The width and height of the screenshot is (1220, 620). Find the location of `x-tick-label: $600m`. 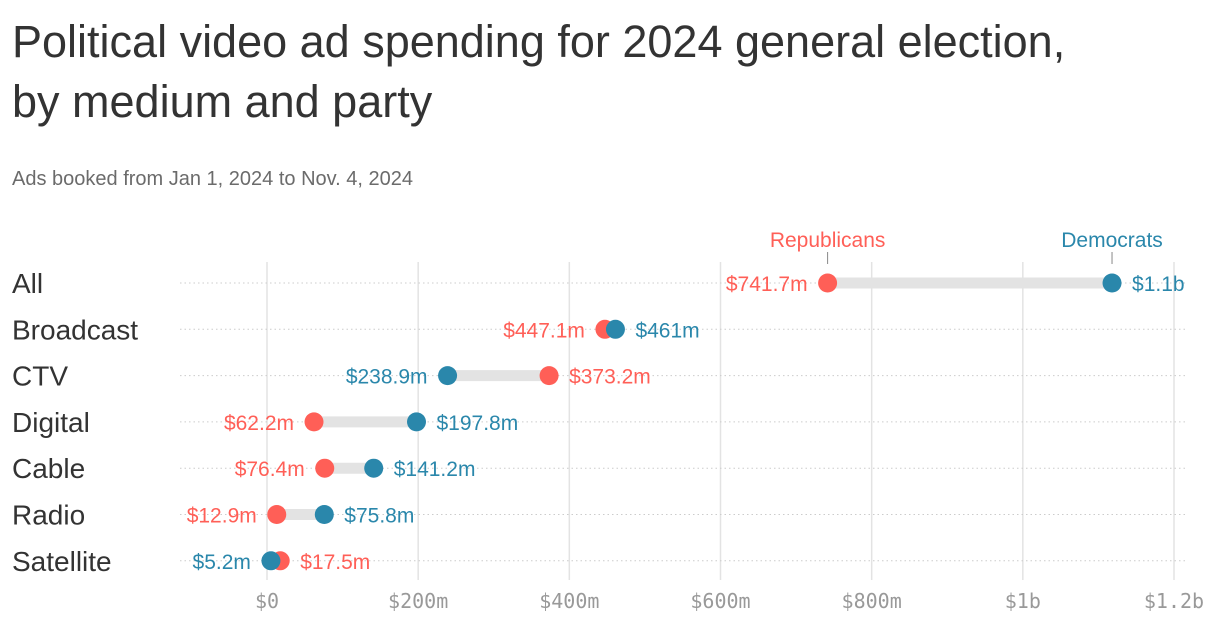

x-tick-label: $600m is located at coordinates (720, 601).